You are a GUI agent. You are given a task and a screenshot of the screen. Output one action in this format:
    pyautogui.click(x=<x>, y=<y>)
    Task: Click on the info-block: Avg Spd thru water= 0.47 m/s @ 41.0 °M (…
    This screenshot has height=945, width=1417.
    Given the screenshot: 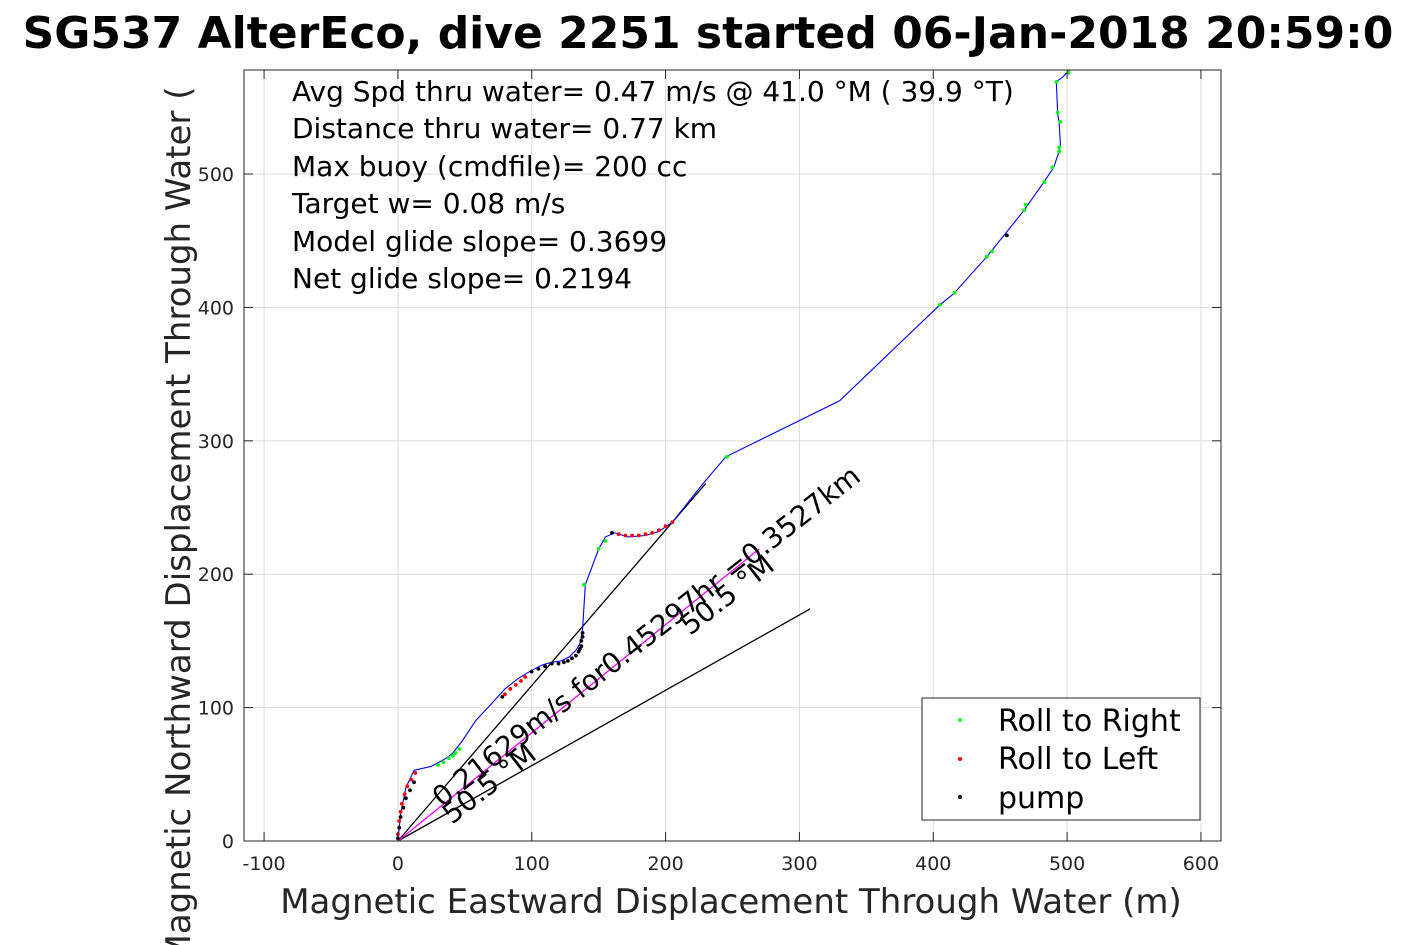 What is the action you would take?
    pyautogui.click(x=652, y=185)
    